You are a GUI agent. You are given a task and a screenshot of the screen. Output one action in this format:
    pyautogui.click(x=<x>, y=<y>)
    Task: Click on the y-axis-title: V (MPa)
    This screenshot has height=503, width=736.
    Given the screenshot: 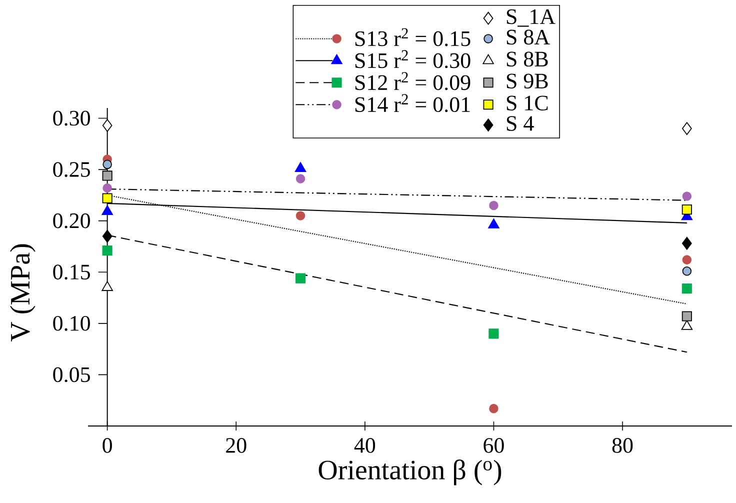 What is the action you would take?
    pyautogui.click(x=23, y=293)
    